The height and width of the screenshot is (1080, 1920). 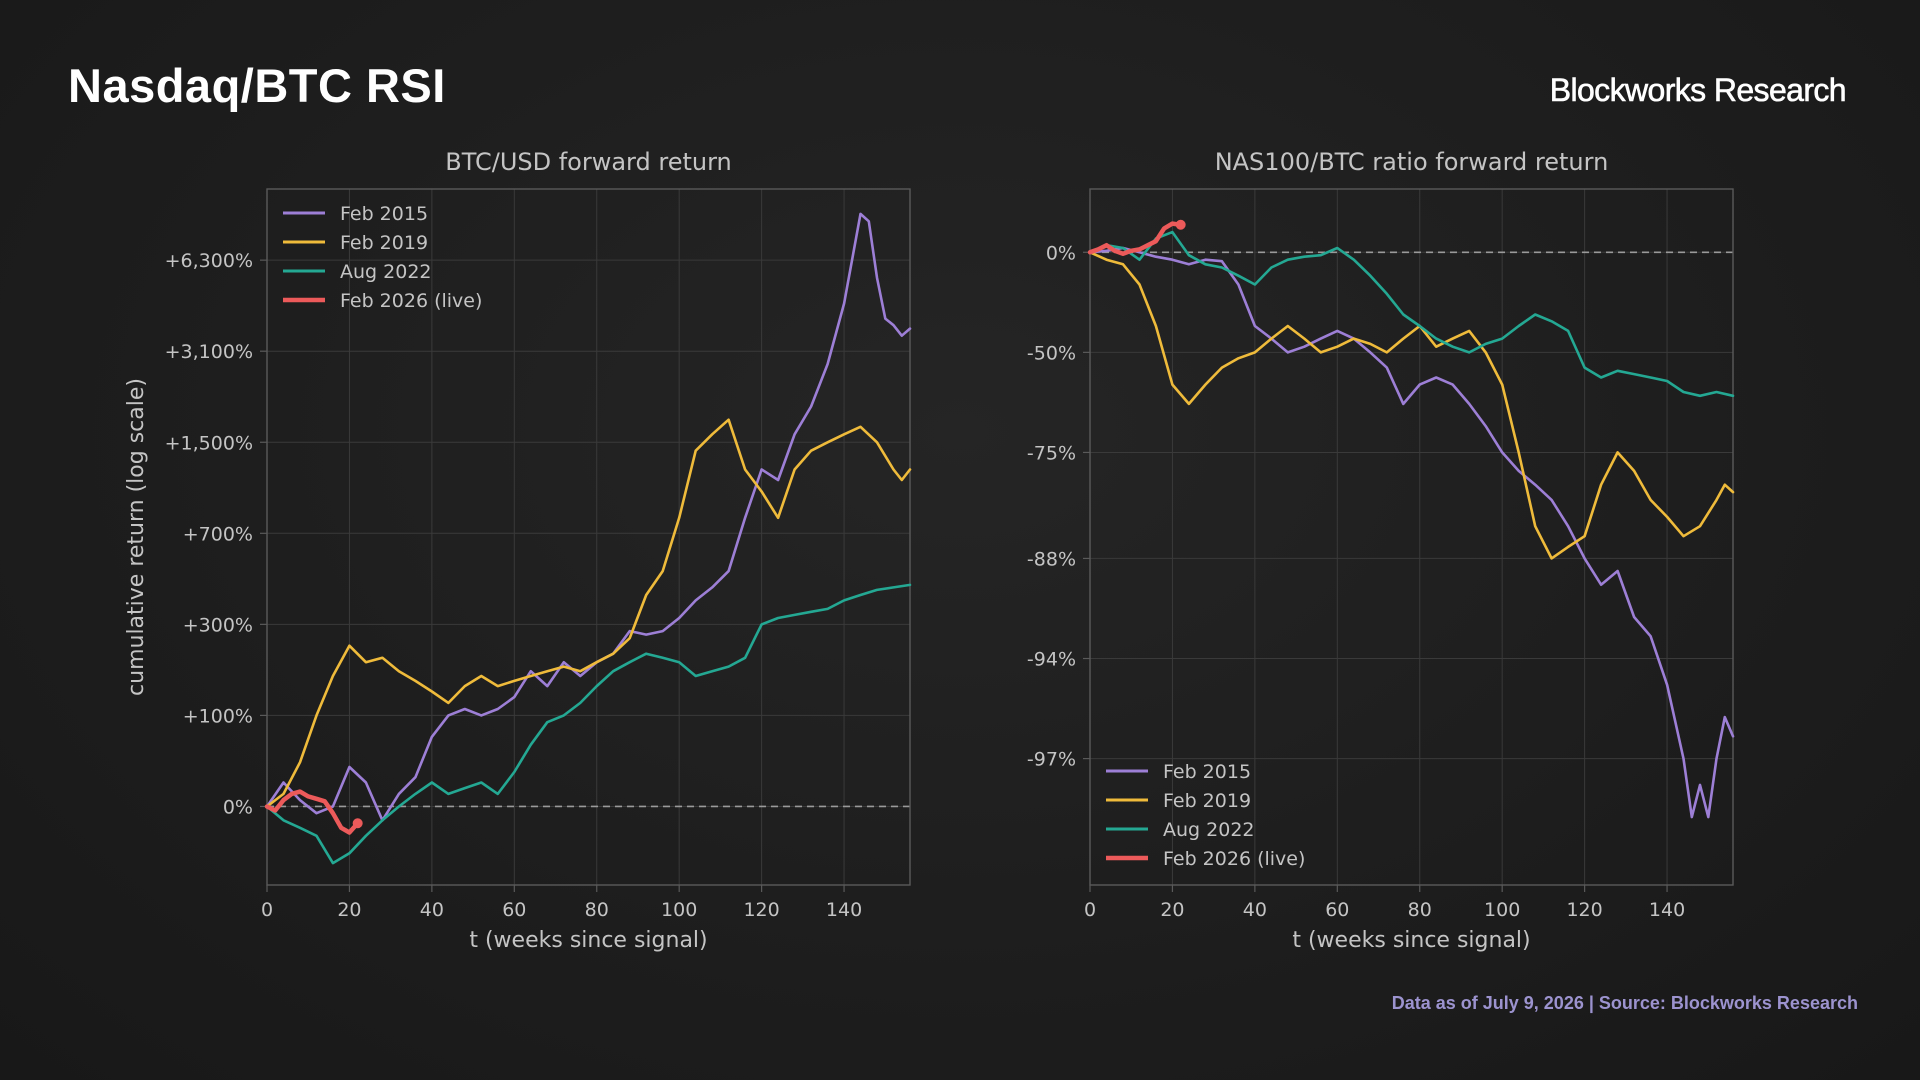 I want to click on y-tick-label: -97%, so click(x=1051, y=760).